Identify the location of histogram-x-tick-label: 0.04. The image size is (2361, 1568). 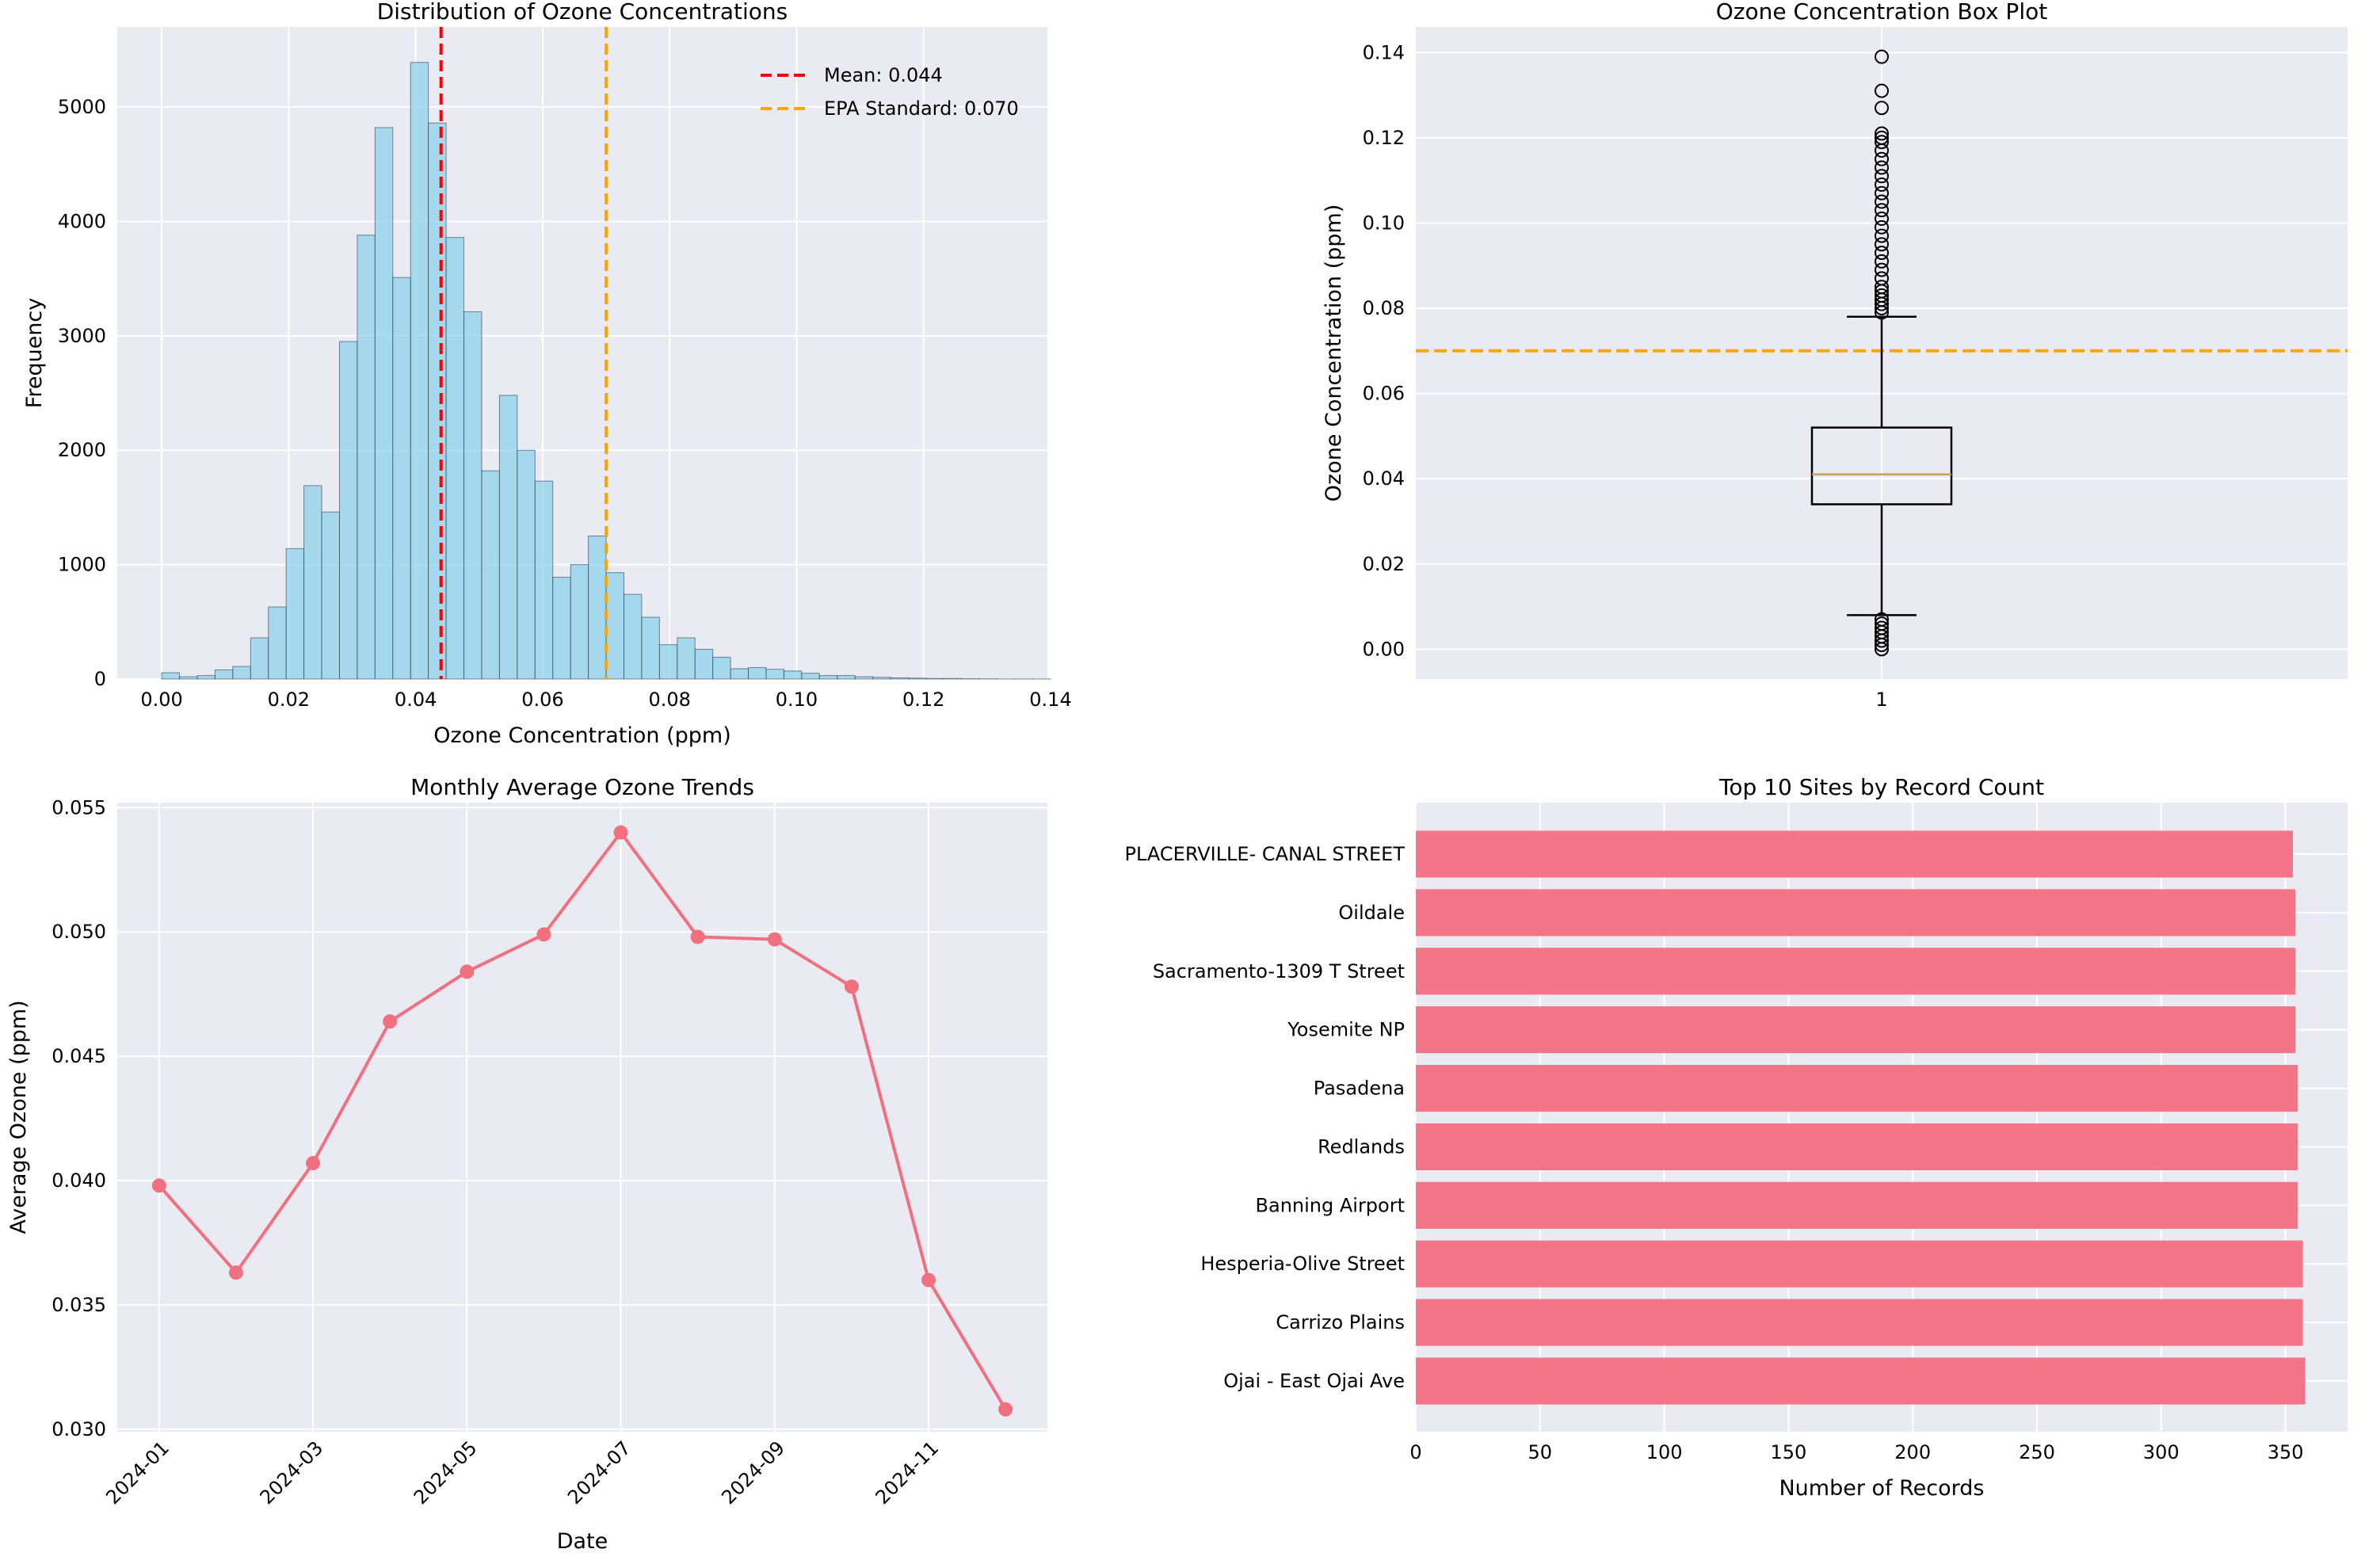
(416, 700).